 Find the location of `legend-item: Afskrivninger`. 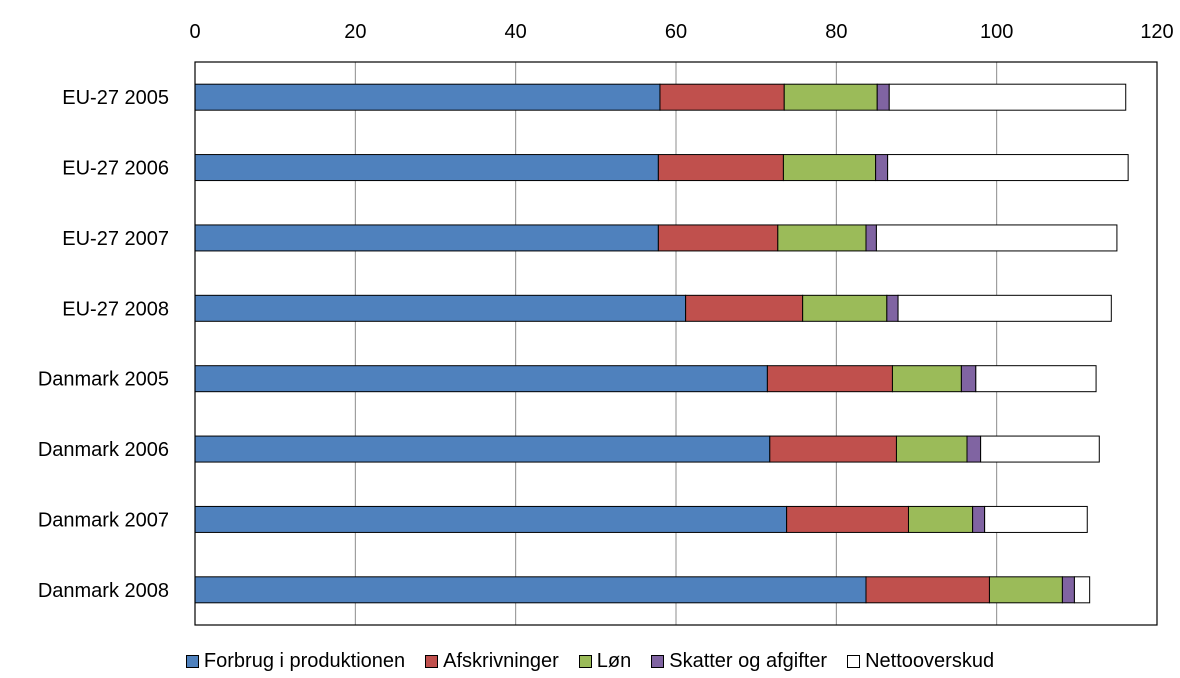

legend-item: Afskrivninger is located at coordinates (492, 661).